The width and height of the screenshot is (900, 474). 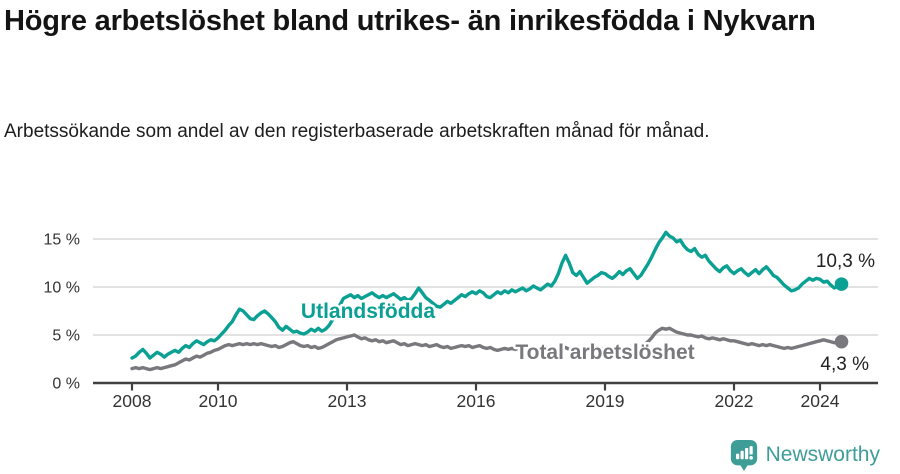 I want to click on end-value-label-total: 4,3 %, so click(x=844, y=364).